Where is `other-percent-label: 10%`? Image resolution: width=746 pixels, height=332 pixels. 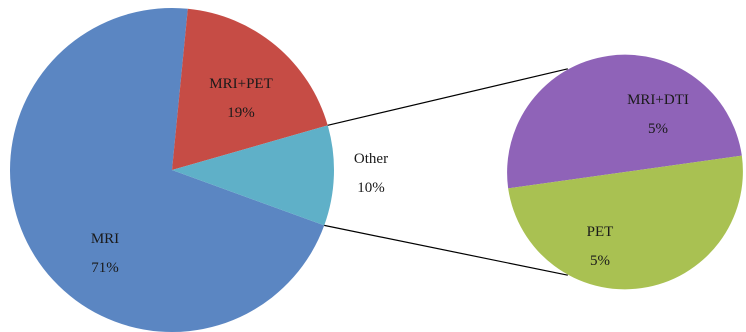
other-percent-label: 10% is located at coordinates (371, 188).